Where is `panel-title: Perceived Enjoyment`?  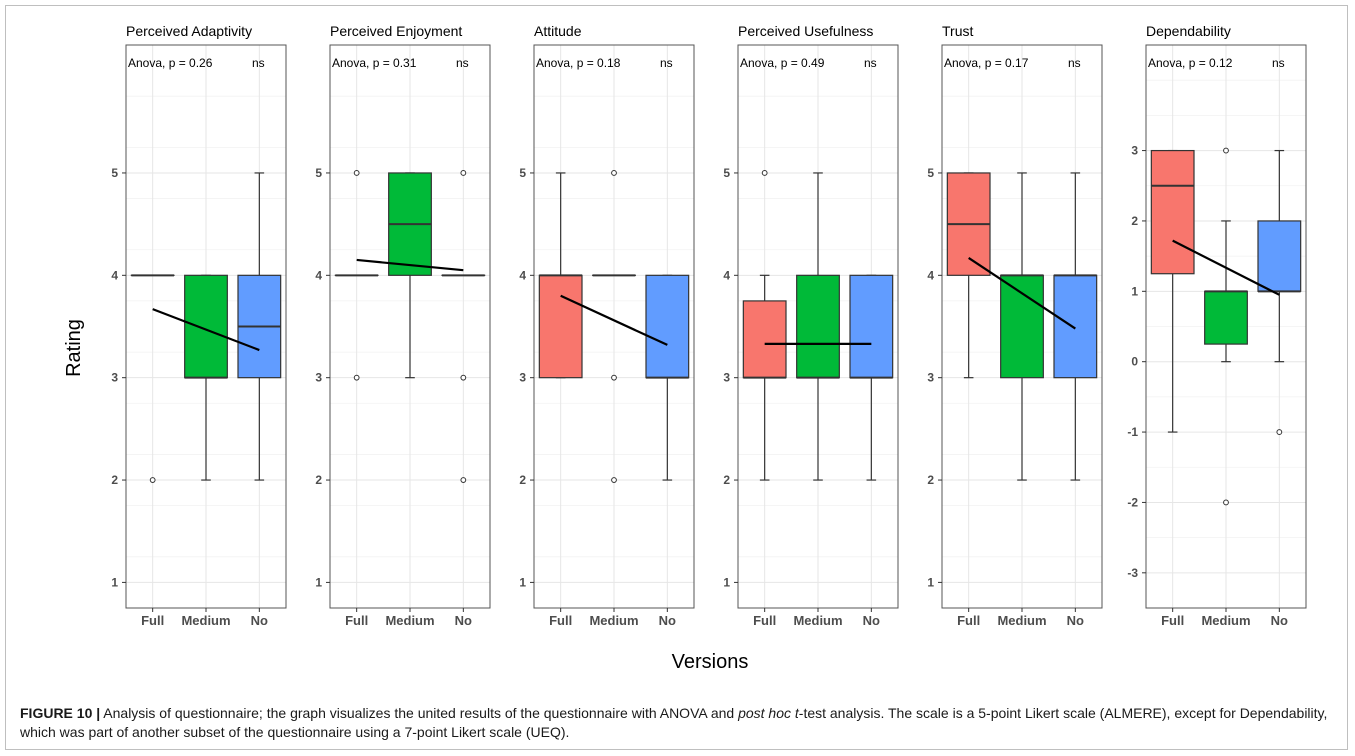
panel-title: Perceived Enjoyment is located at coordinates (396, 31).